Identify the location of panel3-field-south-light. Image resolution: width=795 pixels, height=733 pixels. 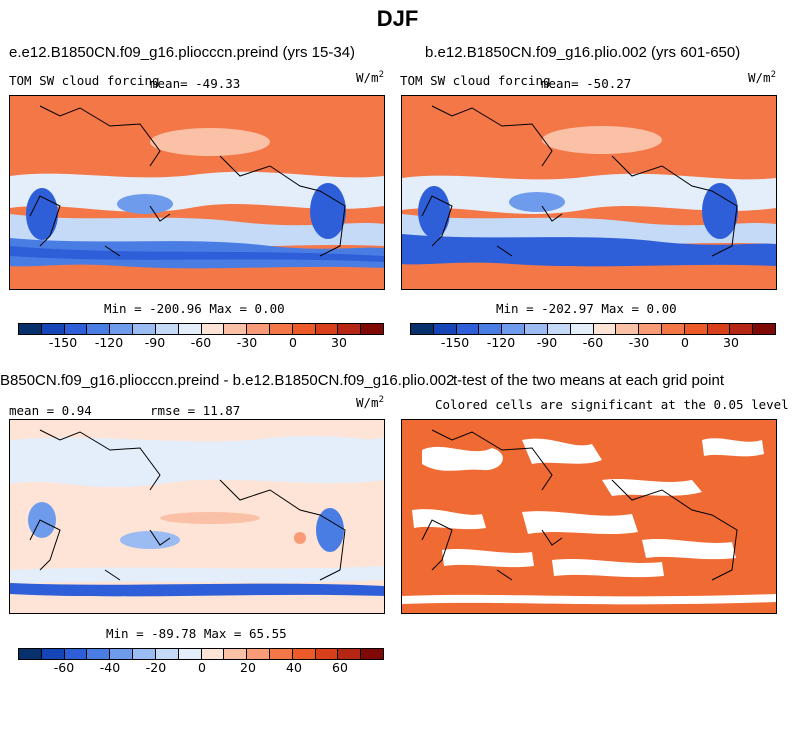
(197, 575).